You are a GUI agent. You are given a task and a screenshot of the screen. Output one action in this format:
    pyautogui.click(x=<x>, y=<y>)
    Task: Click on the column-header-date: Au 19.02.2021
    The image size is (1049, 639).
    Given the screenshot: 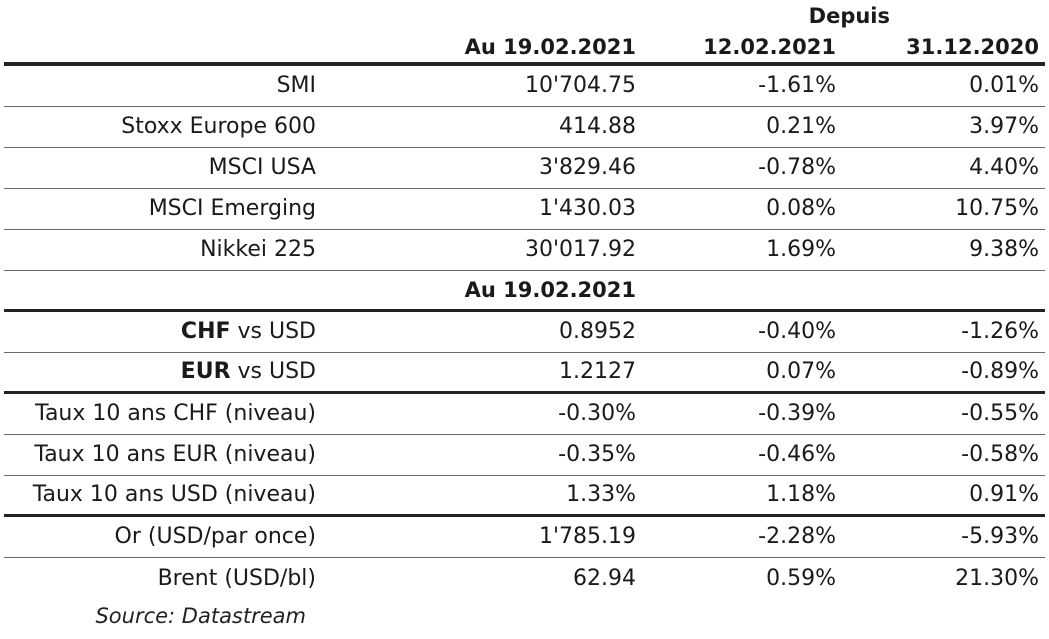 What is the action you would take?
    pyautogui.click(x=550, y=47)
    